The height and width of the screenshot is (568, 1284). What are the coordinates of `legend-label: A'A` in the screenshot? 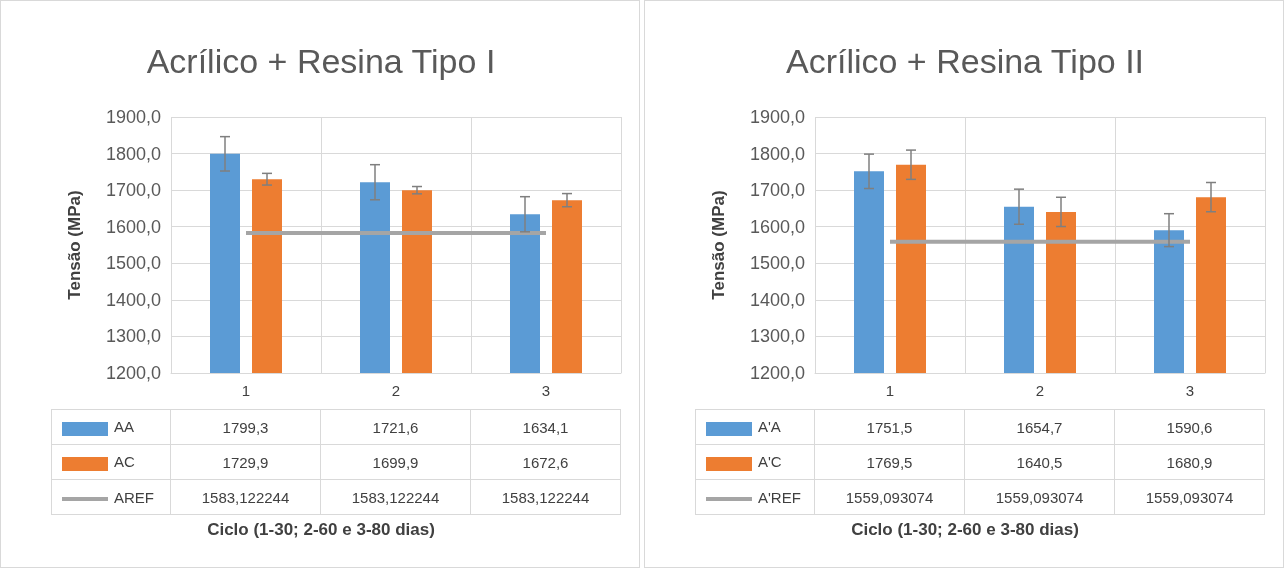 It's located at (755, 427).